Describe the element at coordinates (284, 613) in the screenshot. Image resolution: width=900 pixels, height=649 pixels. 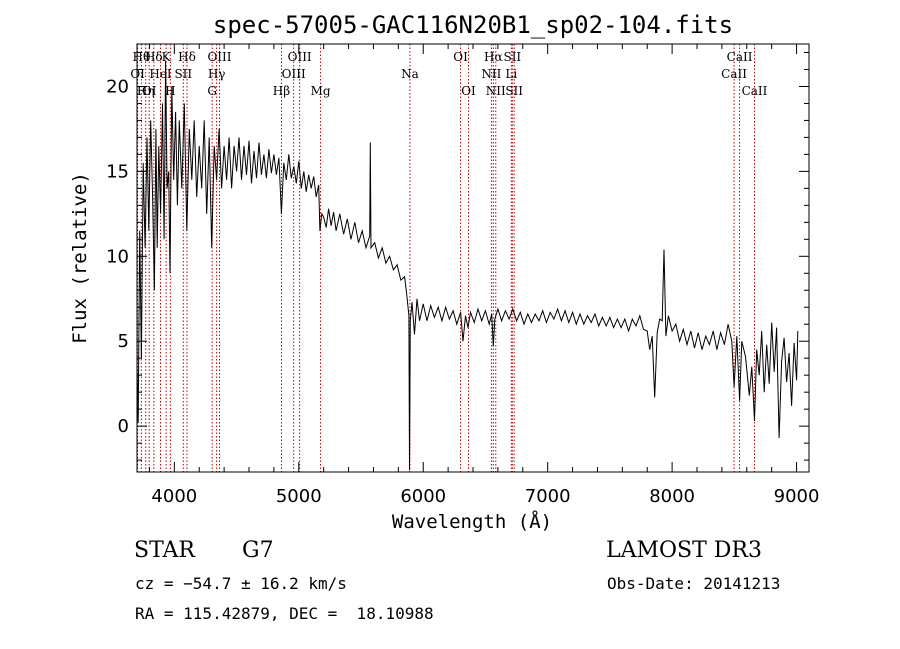
I see `coordinates-readout: RA = 115.42879, DEC = 18.10988` at that location.